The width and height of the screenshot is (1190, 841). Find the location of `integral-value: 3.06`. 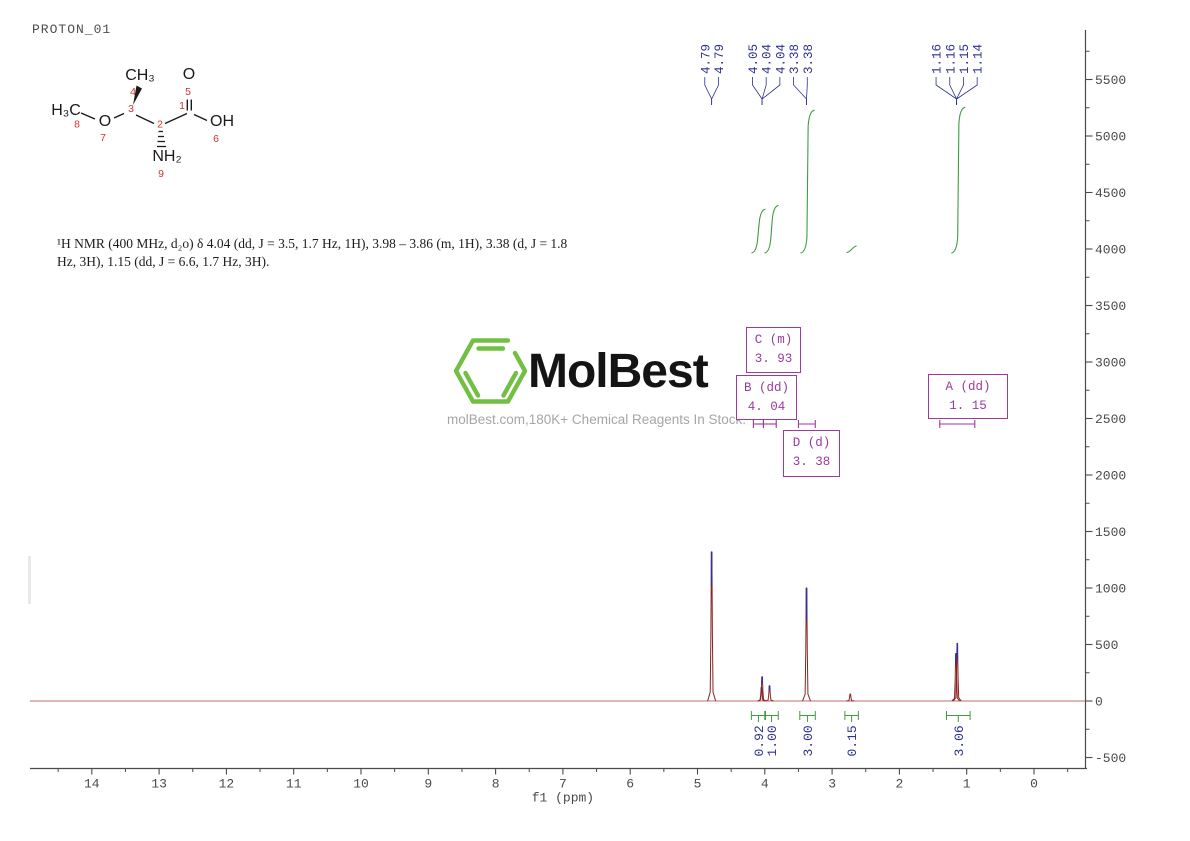

integral-value: 3.06 is located at coordinates (959, 740).